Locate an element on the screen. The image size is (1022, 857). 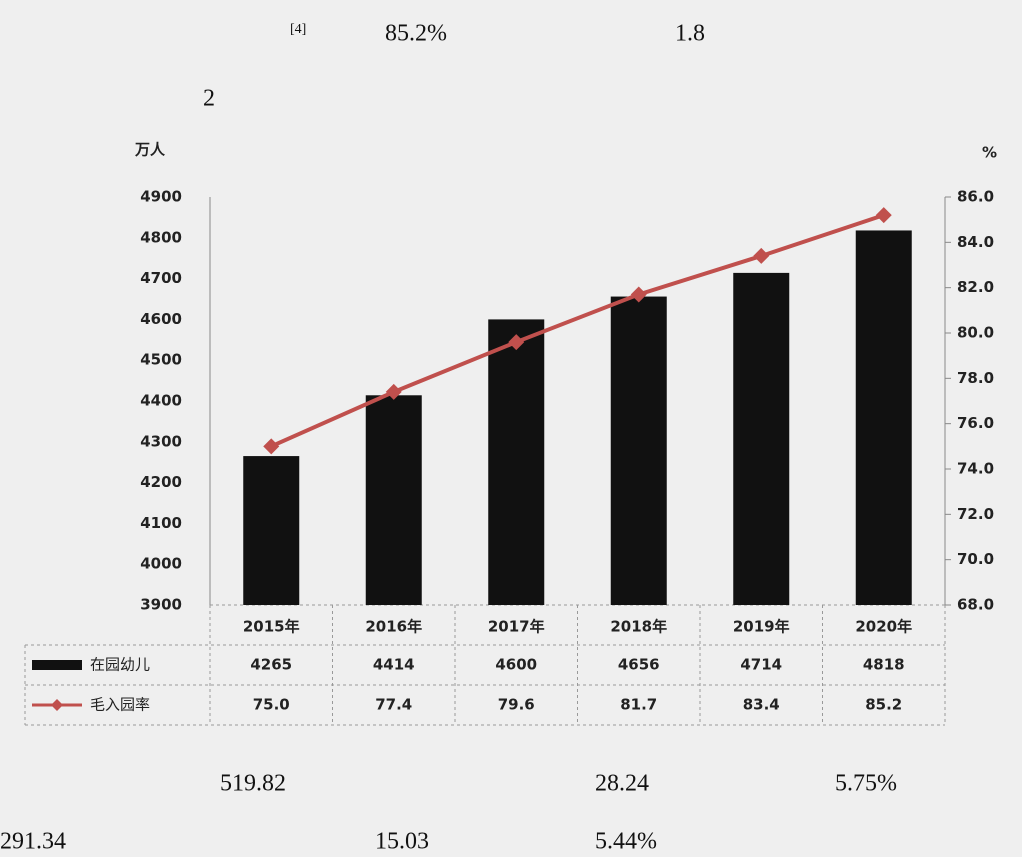
table-value: 4656 is located at coordinates (639, 665).